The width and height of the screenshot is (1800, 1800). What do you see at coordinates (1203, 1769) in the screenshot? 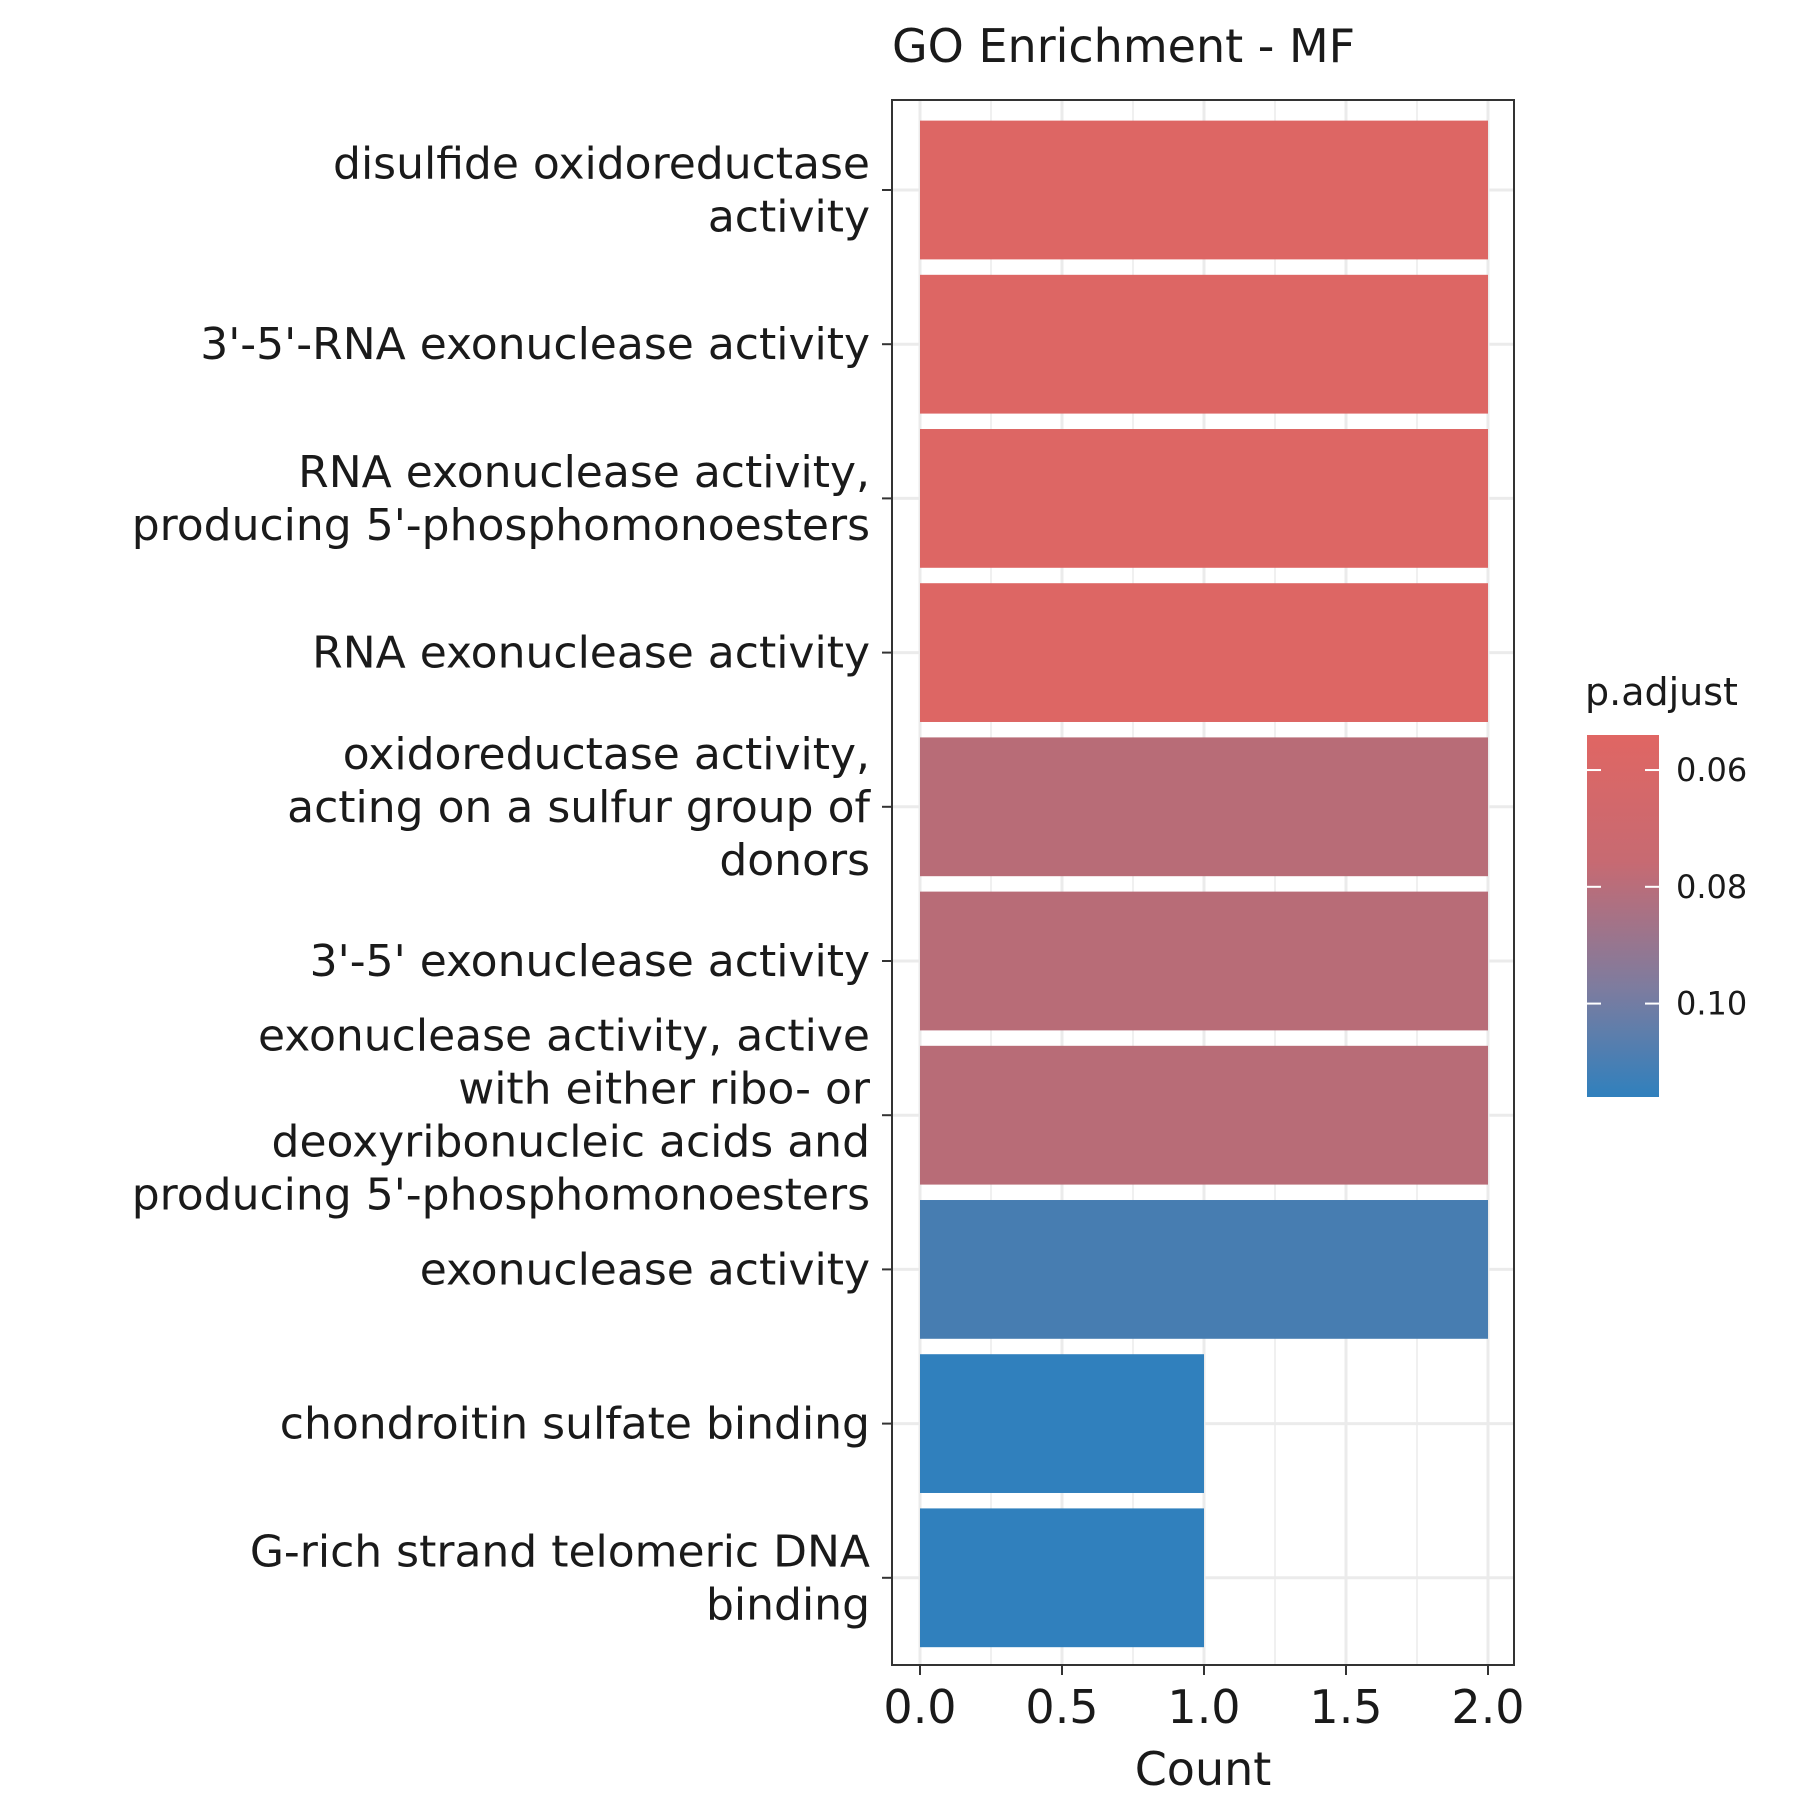
I see `x-axis-title: Count` at bounding box center [1203, 1769].